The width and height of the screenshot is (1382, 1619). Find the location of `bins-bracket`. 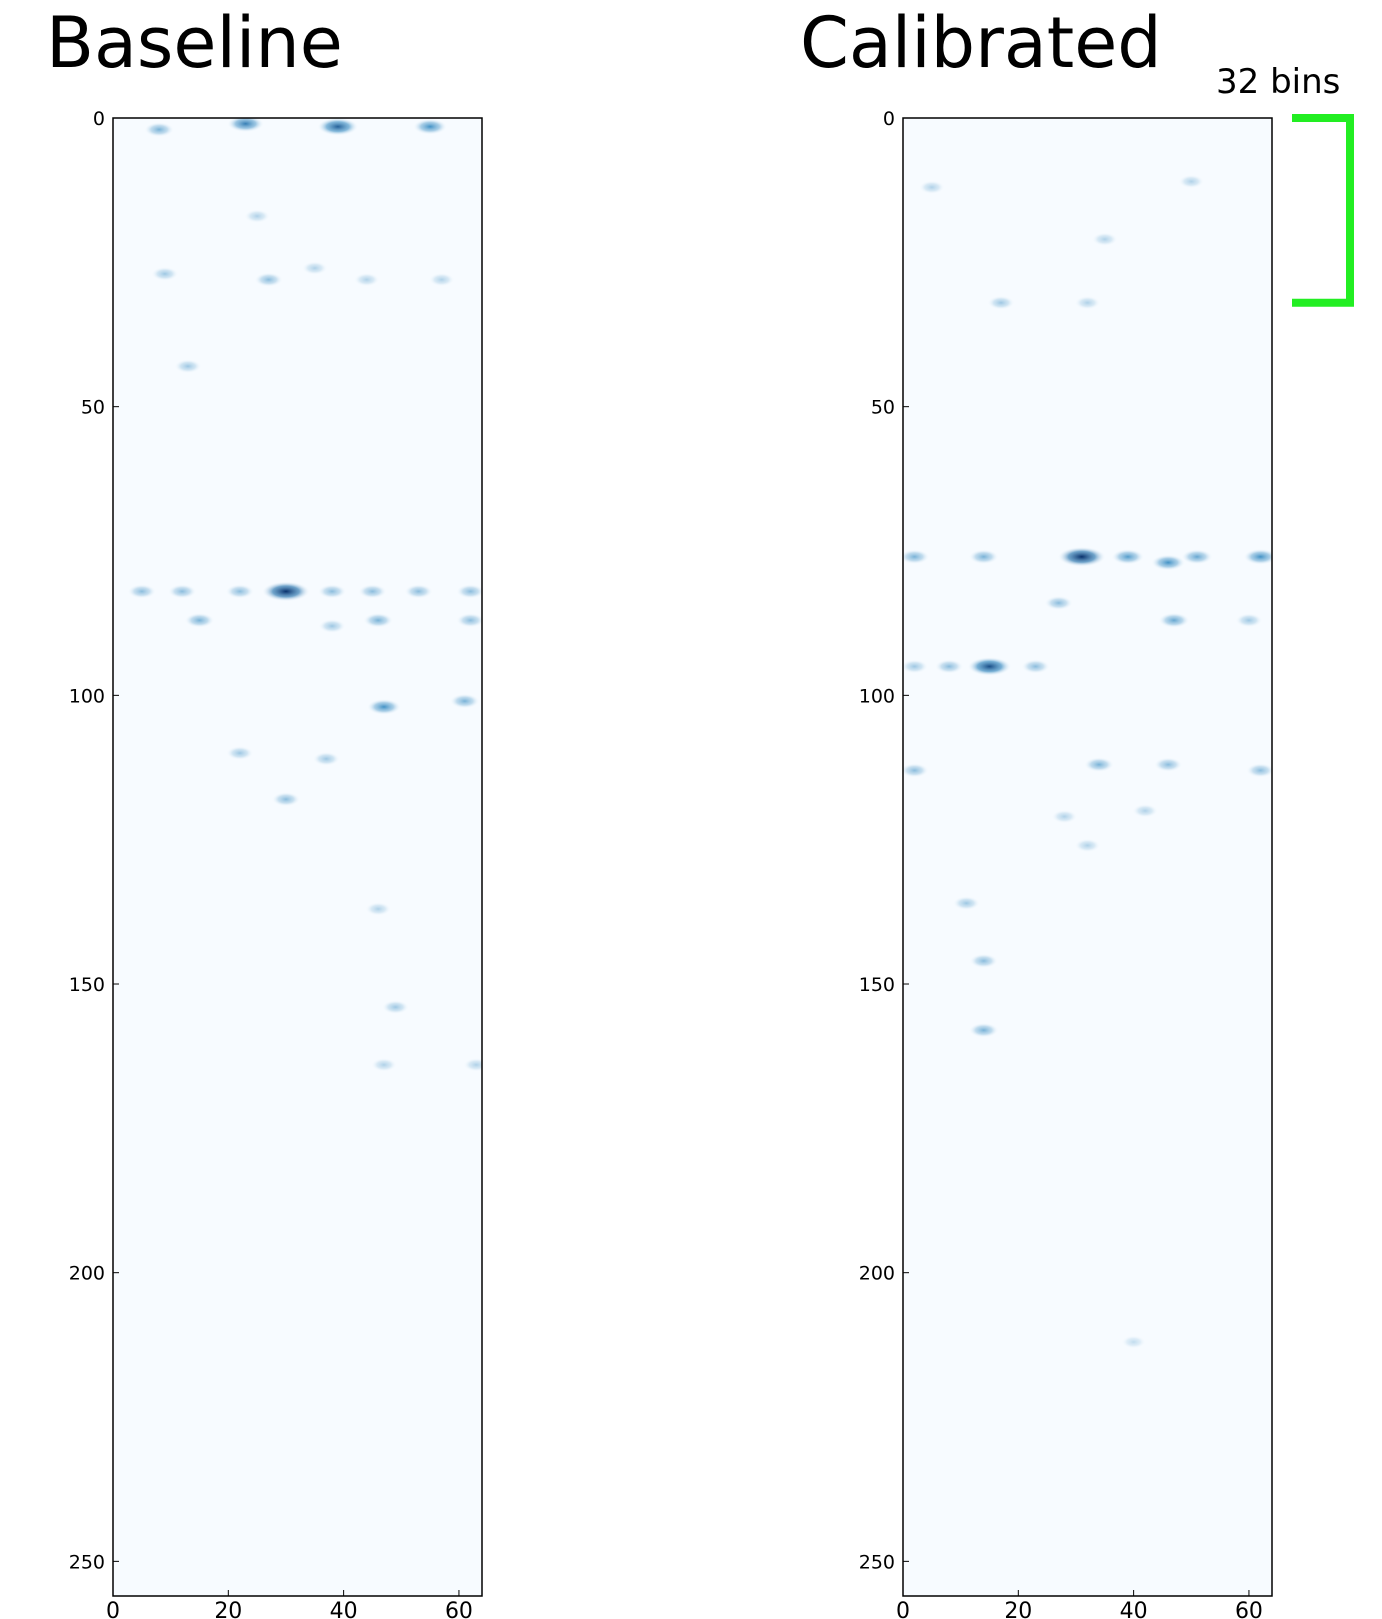

bins-bracket is located at coordinates (1323, 210).